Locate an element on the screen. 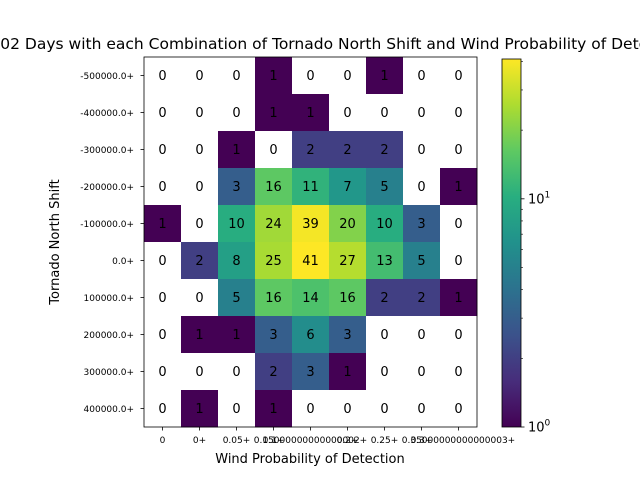  colorbar-ticks: 100 101 is located at coordinates (536, 248).